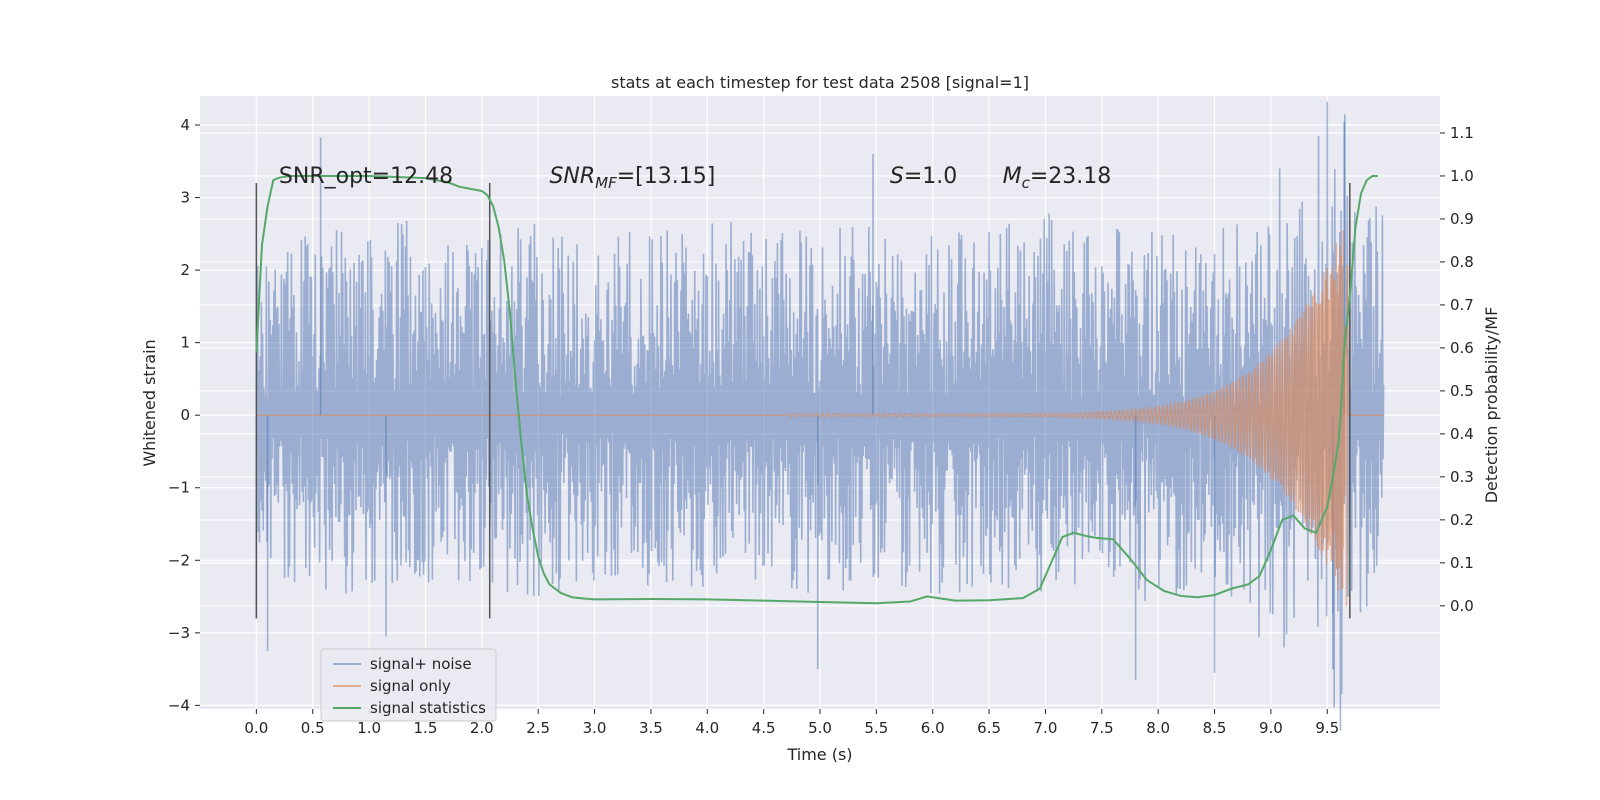 The image size is (1600, 800). I want to click on y-right-tick-label: 0.4, so click(1462, 434).